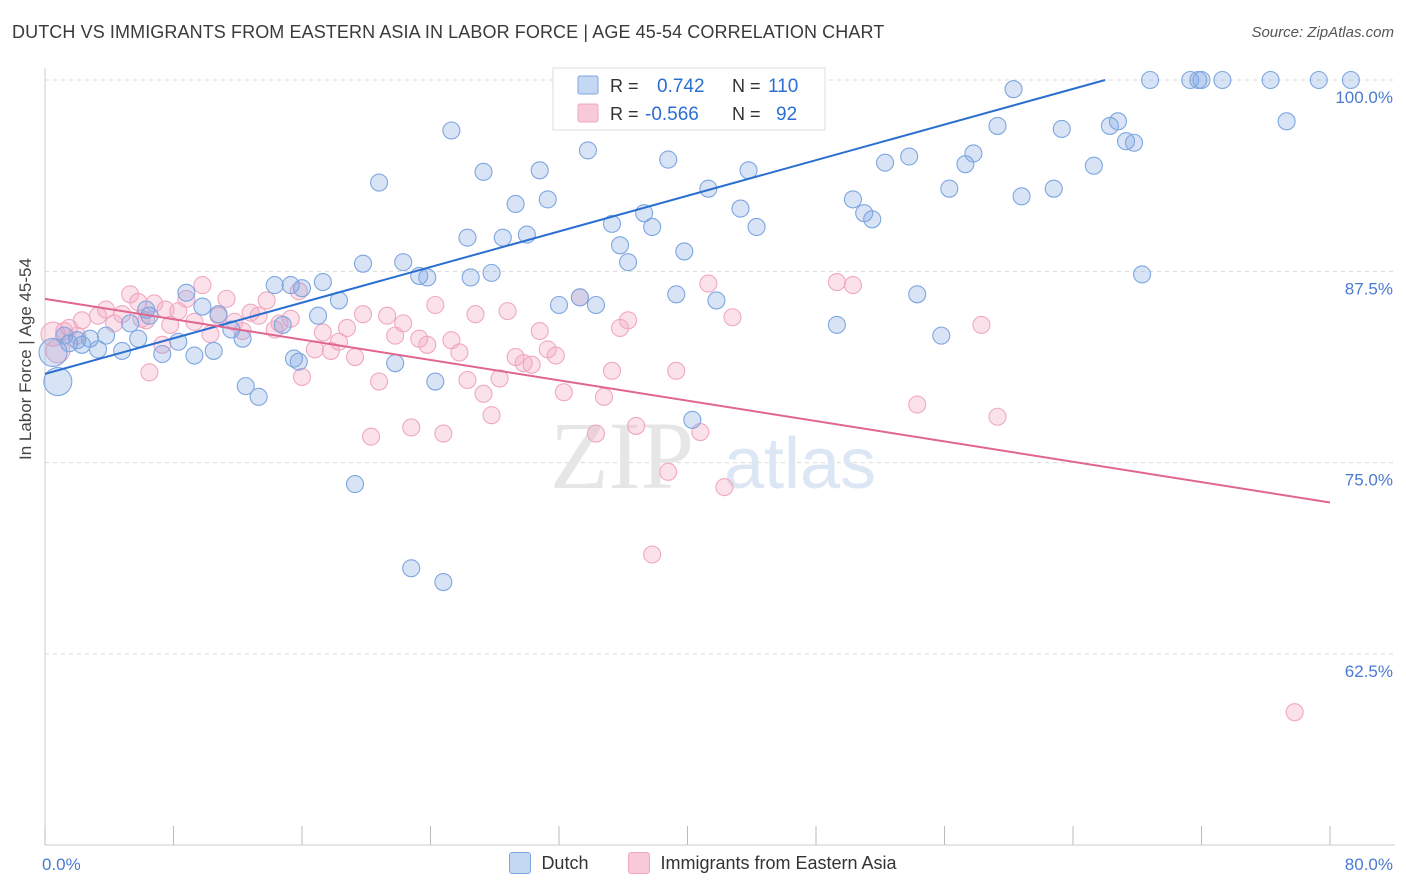 Image resolution: width=1406 pixels, height=892 pixels. Describe the element at coordinates (588, 113) in the screenshot. I see `stats-pink-swatch` at that location.